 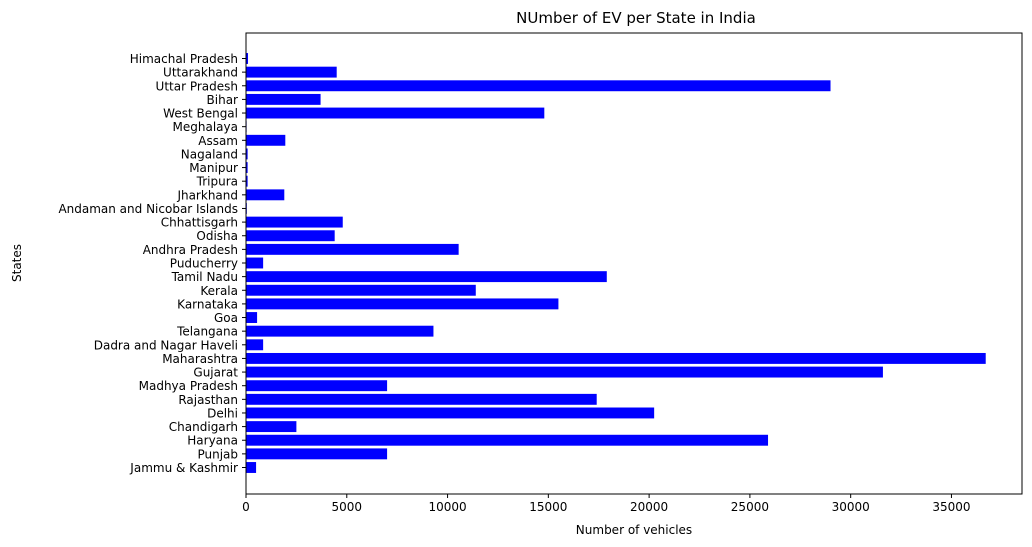 What do you see at coordinates (204, 264) in the screenshot?
I see `y-tick-label: Puducherry` at bounding box center [204, 264].